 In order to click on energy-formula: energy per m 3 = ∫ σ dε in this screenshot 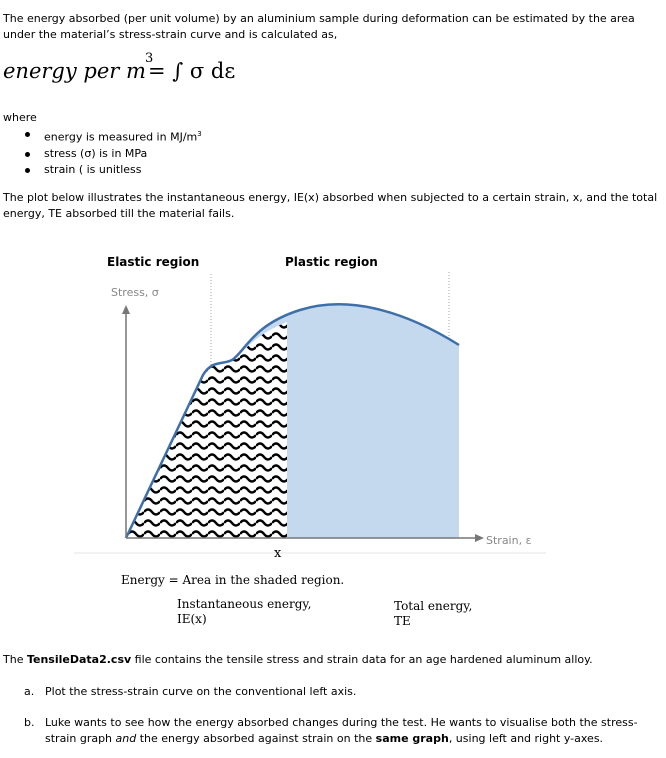, I will do `click(119, 67)`.